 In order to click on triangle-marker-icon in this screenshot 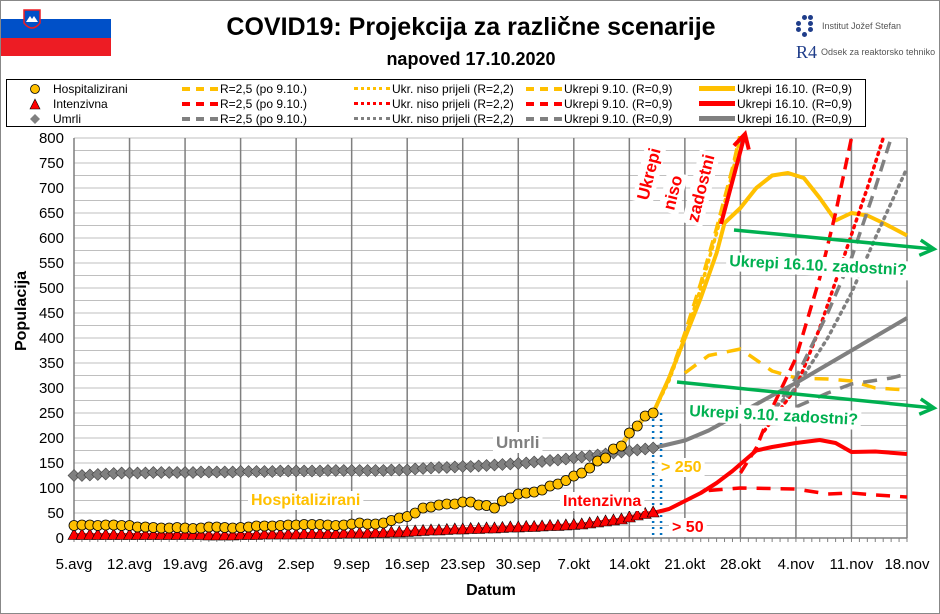, I will do `click(35, 103)`.